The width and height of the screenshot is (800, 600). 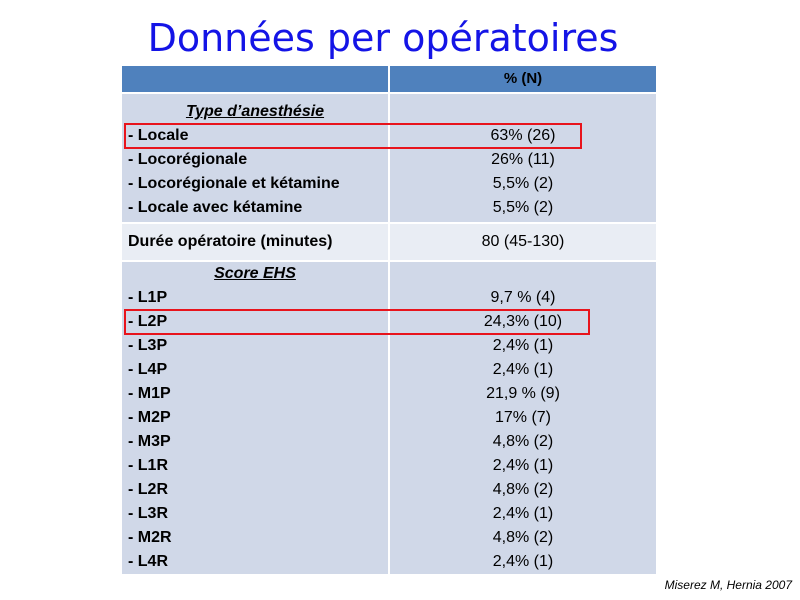 What do you see at coordinates (148, 297) in the screenshot?
I see `row-label: - L1P` at bounding box center [148, 297].